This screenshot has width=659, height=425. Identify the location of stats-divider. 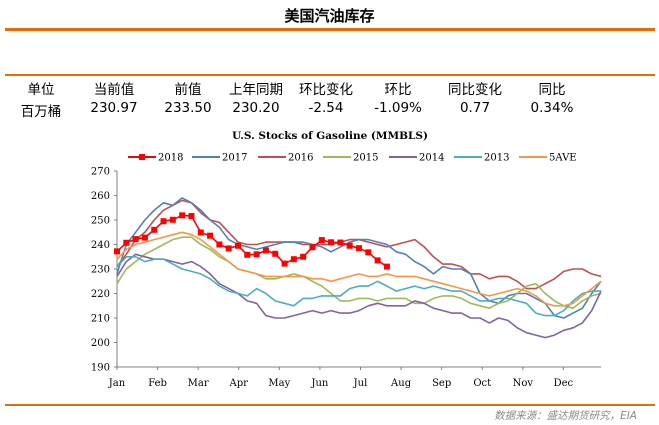
(330, 75).